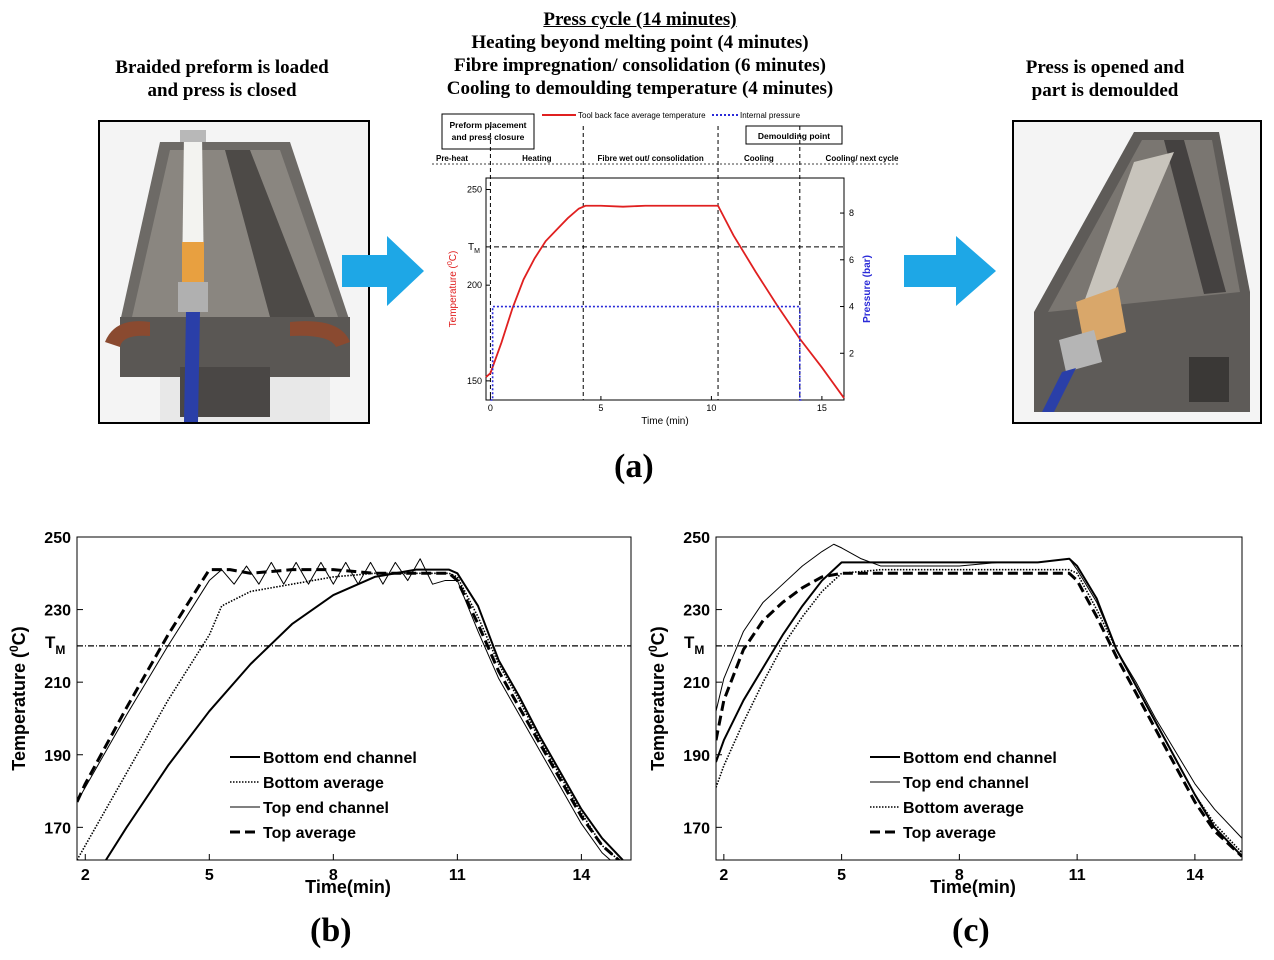 This screenshot has height=960, width=1274. I want to click on right-caption: Press is opened and part is demoulded, so click(1105, 79).